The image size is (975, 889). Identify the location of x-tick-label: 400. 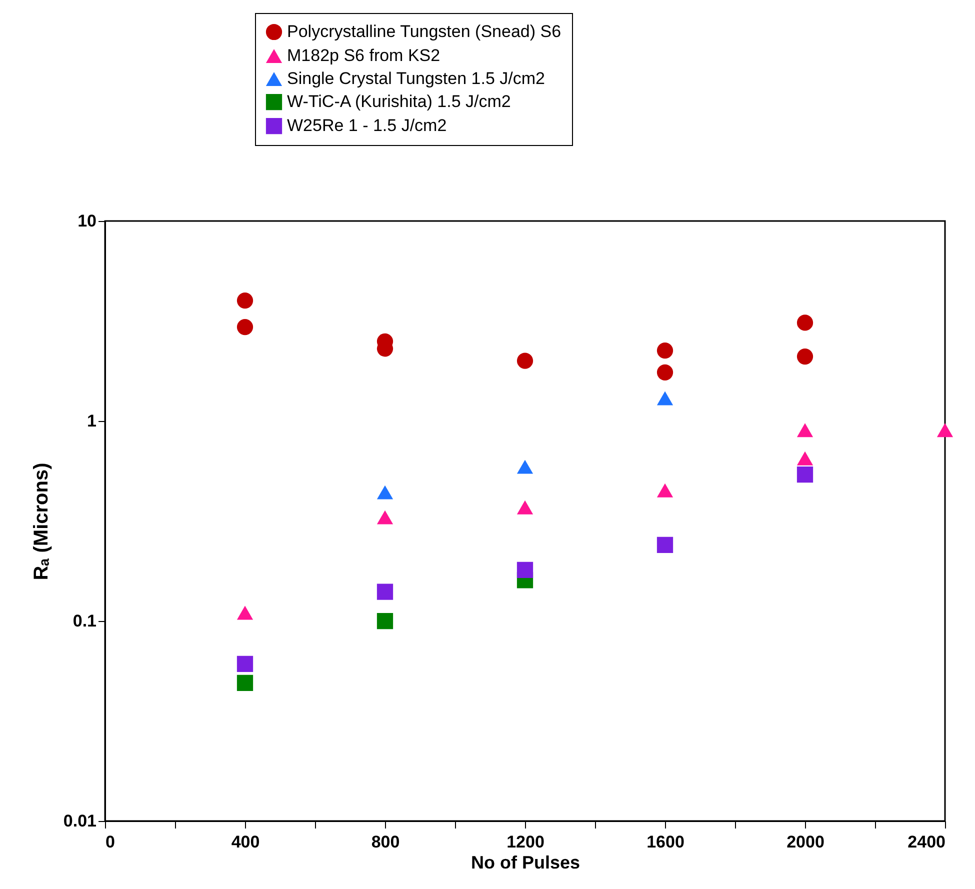
(245, 842).